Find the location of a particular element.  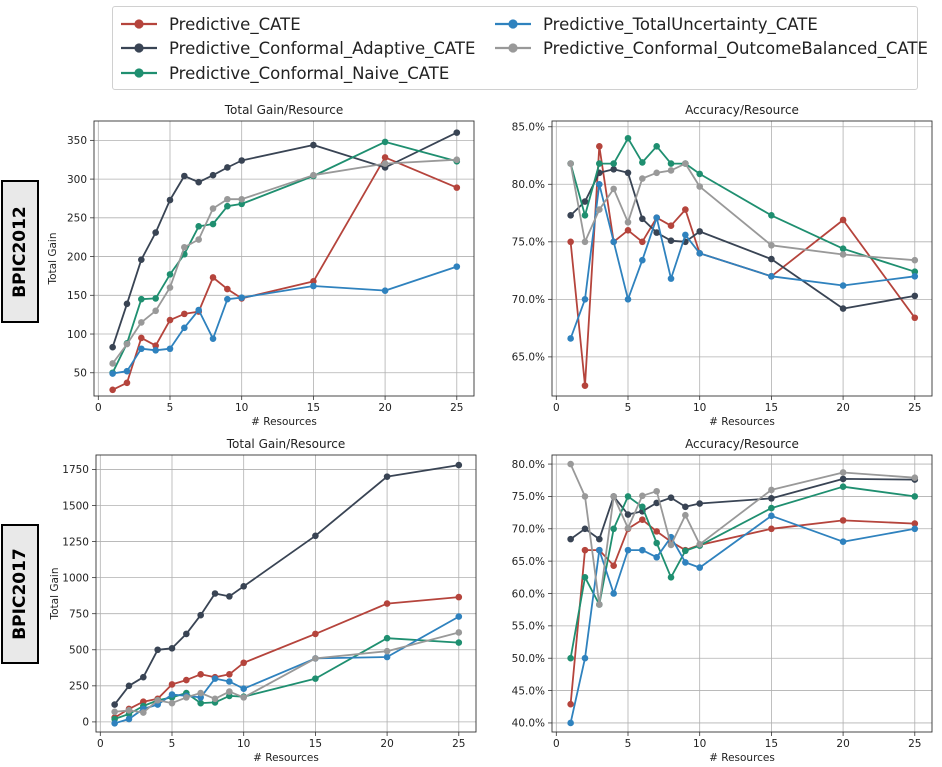

legend-label: Predictive_Conformal_Adaptive_CATE is located at coordinates (322, 48).